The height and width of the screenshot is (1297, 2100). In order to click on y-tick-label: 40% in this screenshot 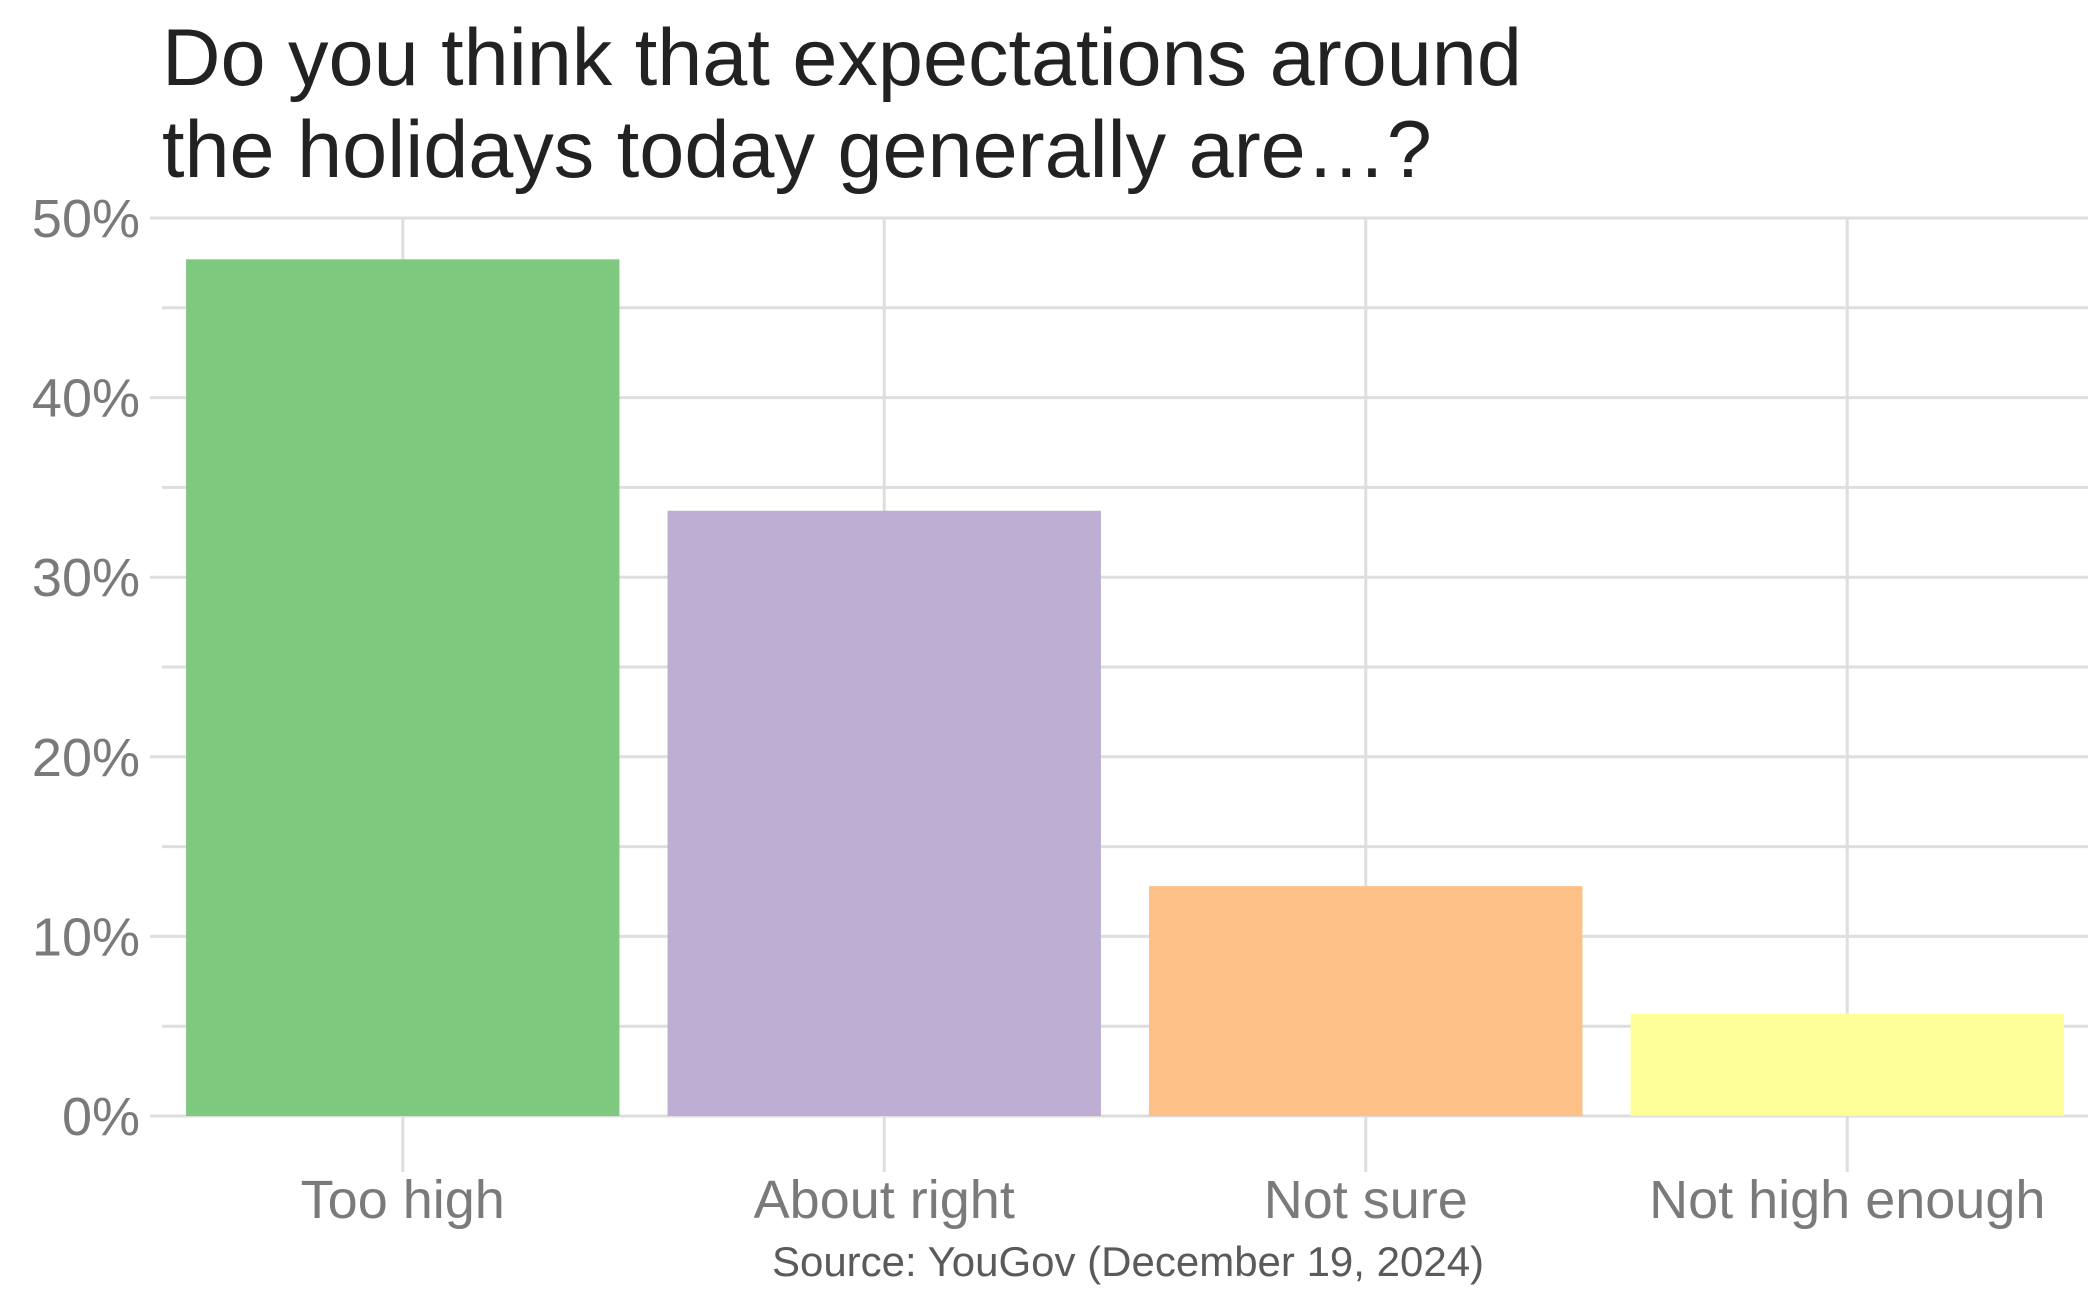, I will do `click(86, 399)`.